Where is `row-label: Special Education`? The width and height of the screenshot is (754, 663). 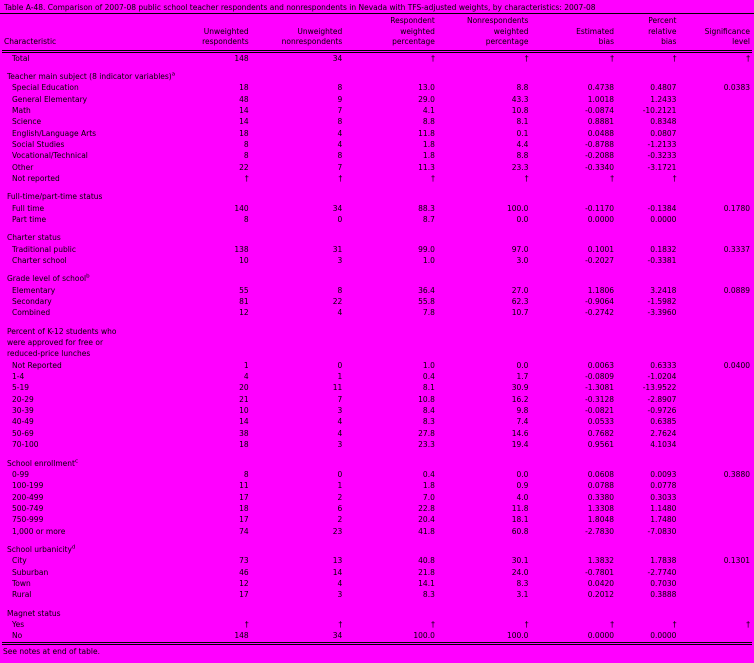 row-label: Special Education is located at coordinates (45, 88).